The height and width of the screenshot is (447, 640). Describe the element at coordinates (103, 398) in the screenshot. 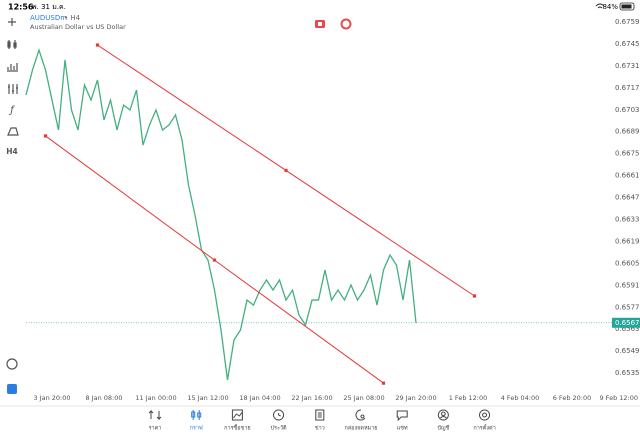

I see `x-tick-label: 8 Jan 08:00` at that location.